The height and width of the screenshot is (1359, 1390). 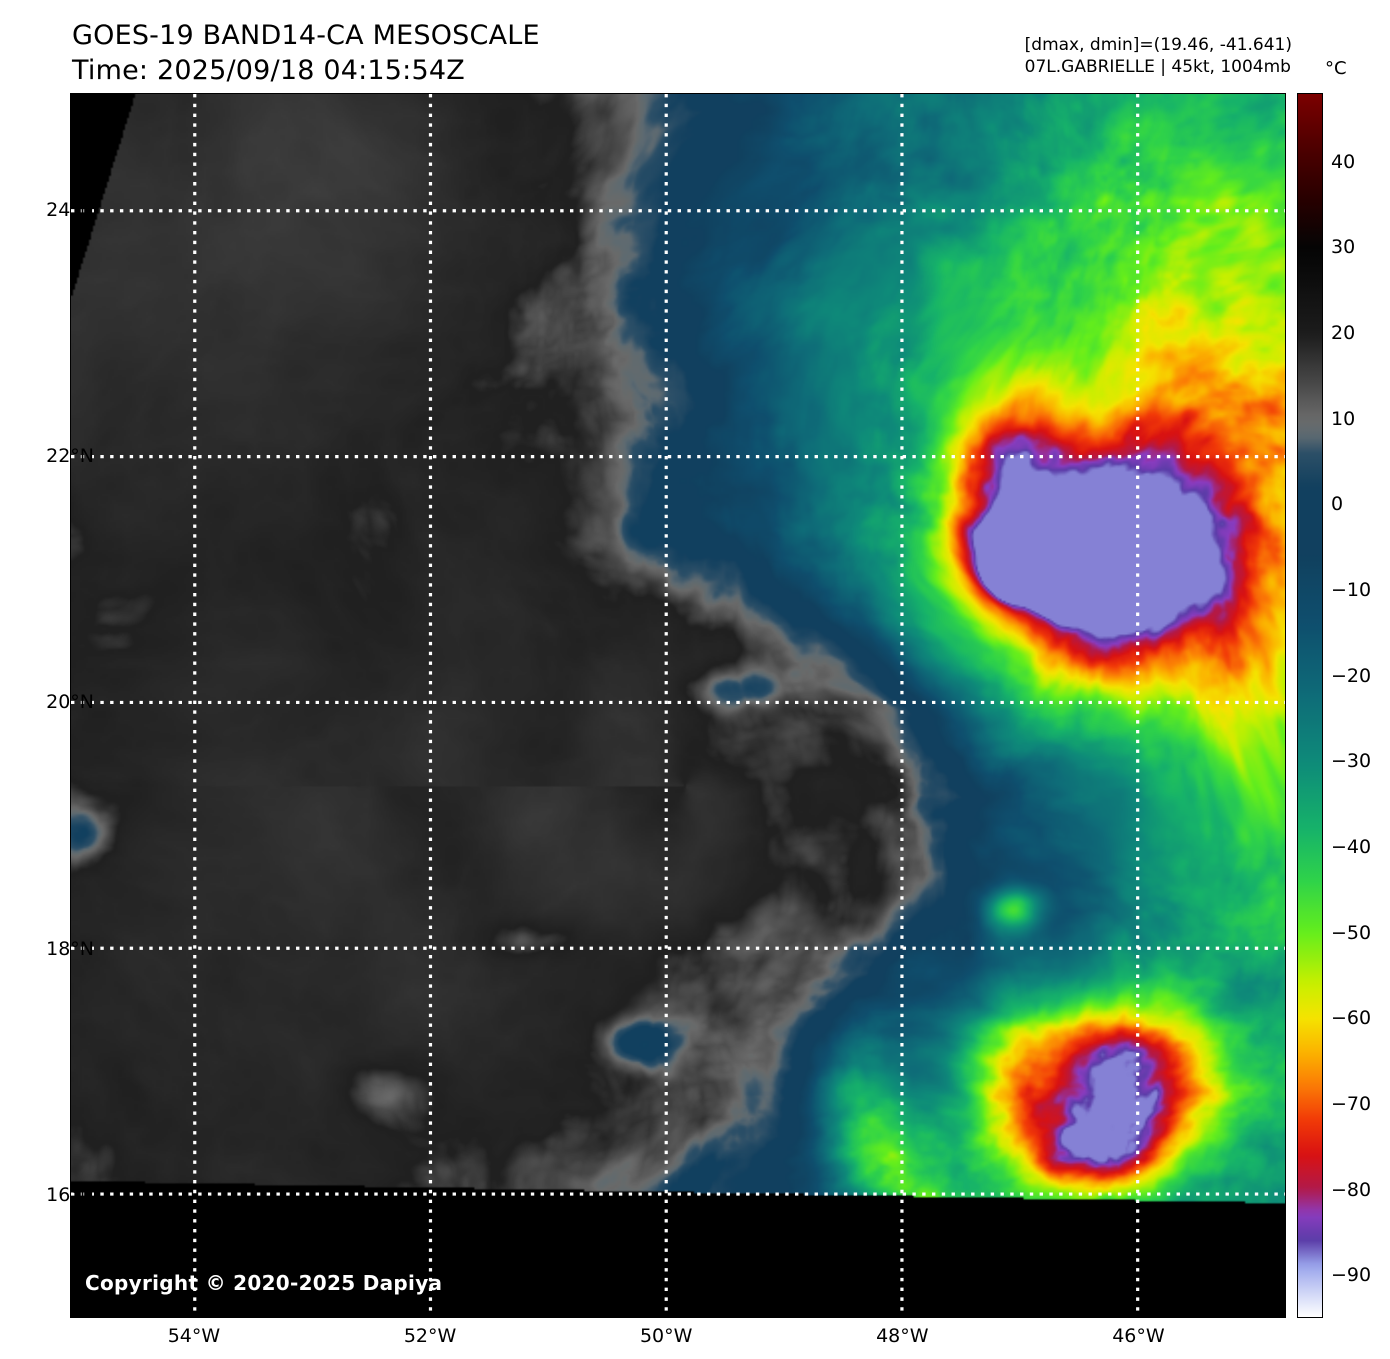 I want to click on lat-tick-label: 20°N, so click(x=70, y=702).